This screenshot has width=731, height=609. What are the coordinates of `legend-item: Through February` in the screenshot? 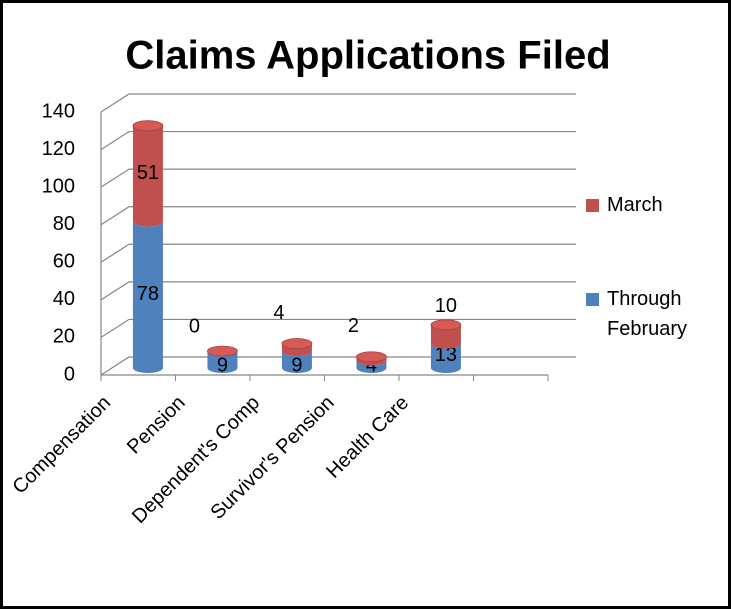 It's located at (646, 314).